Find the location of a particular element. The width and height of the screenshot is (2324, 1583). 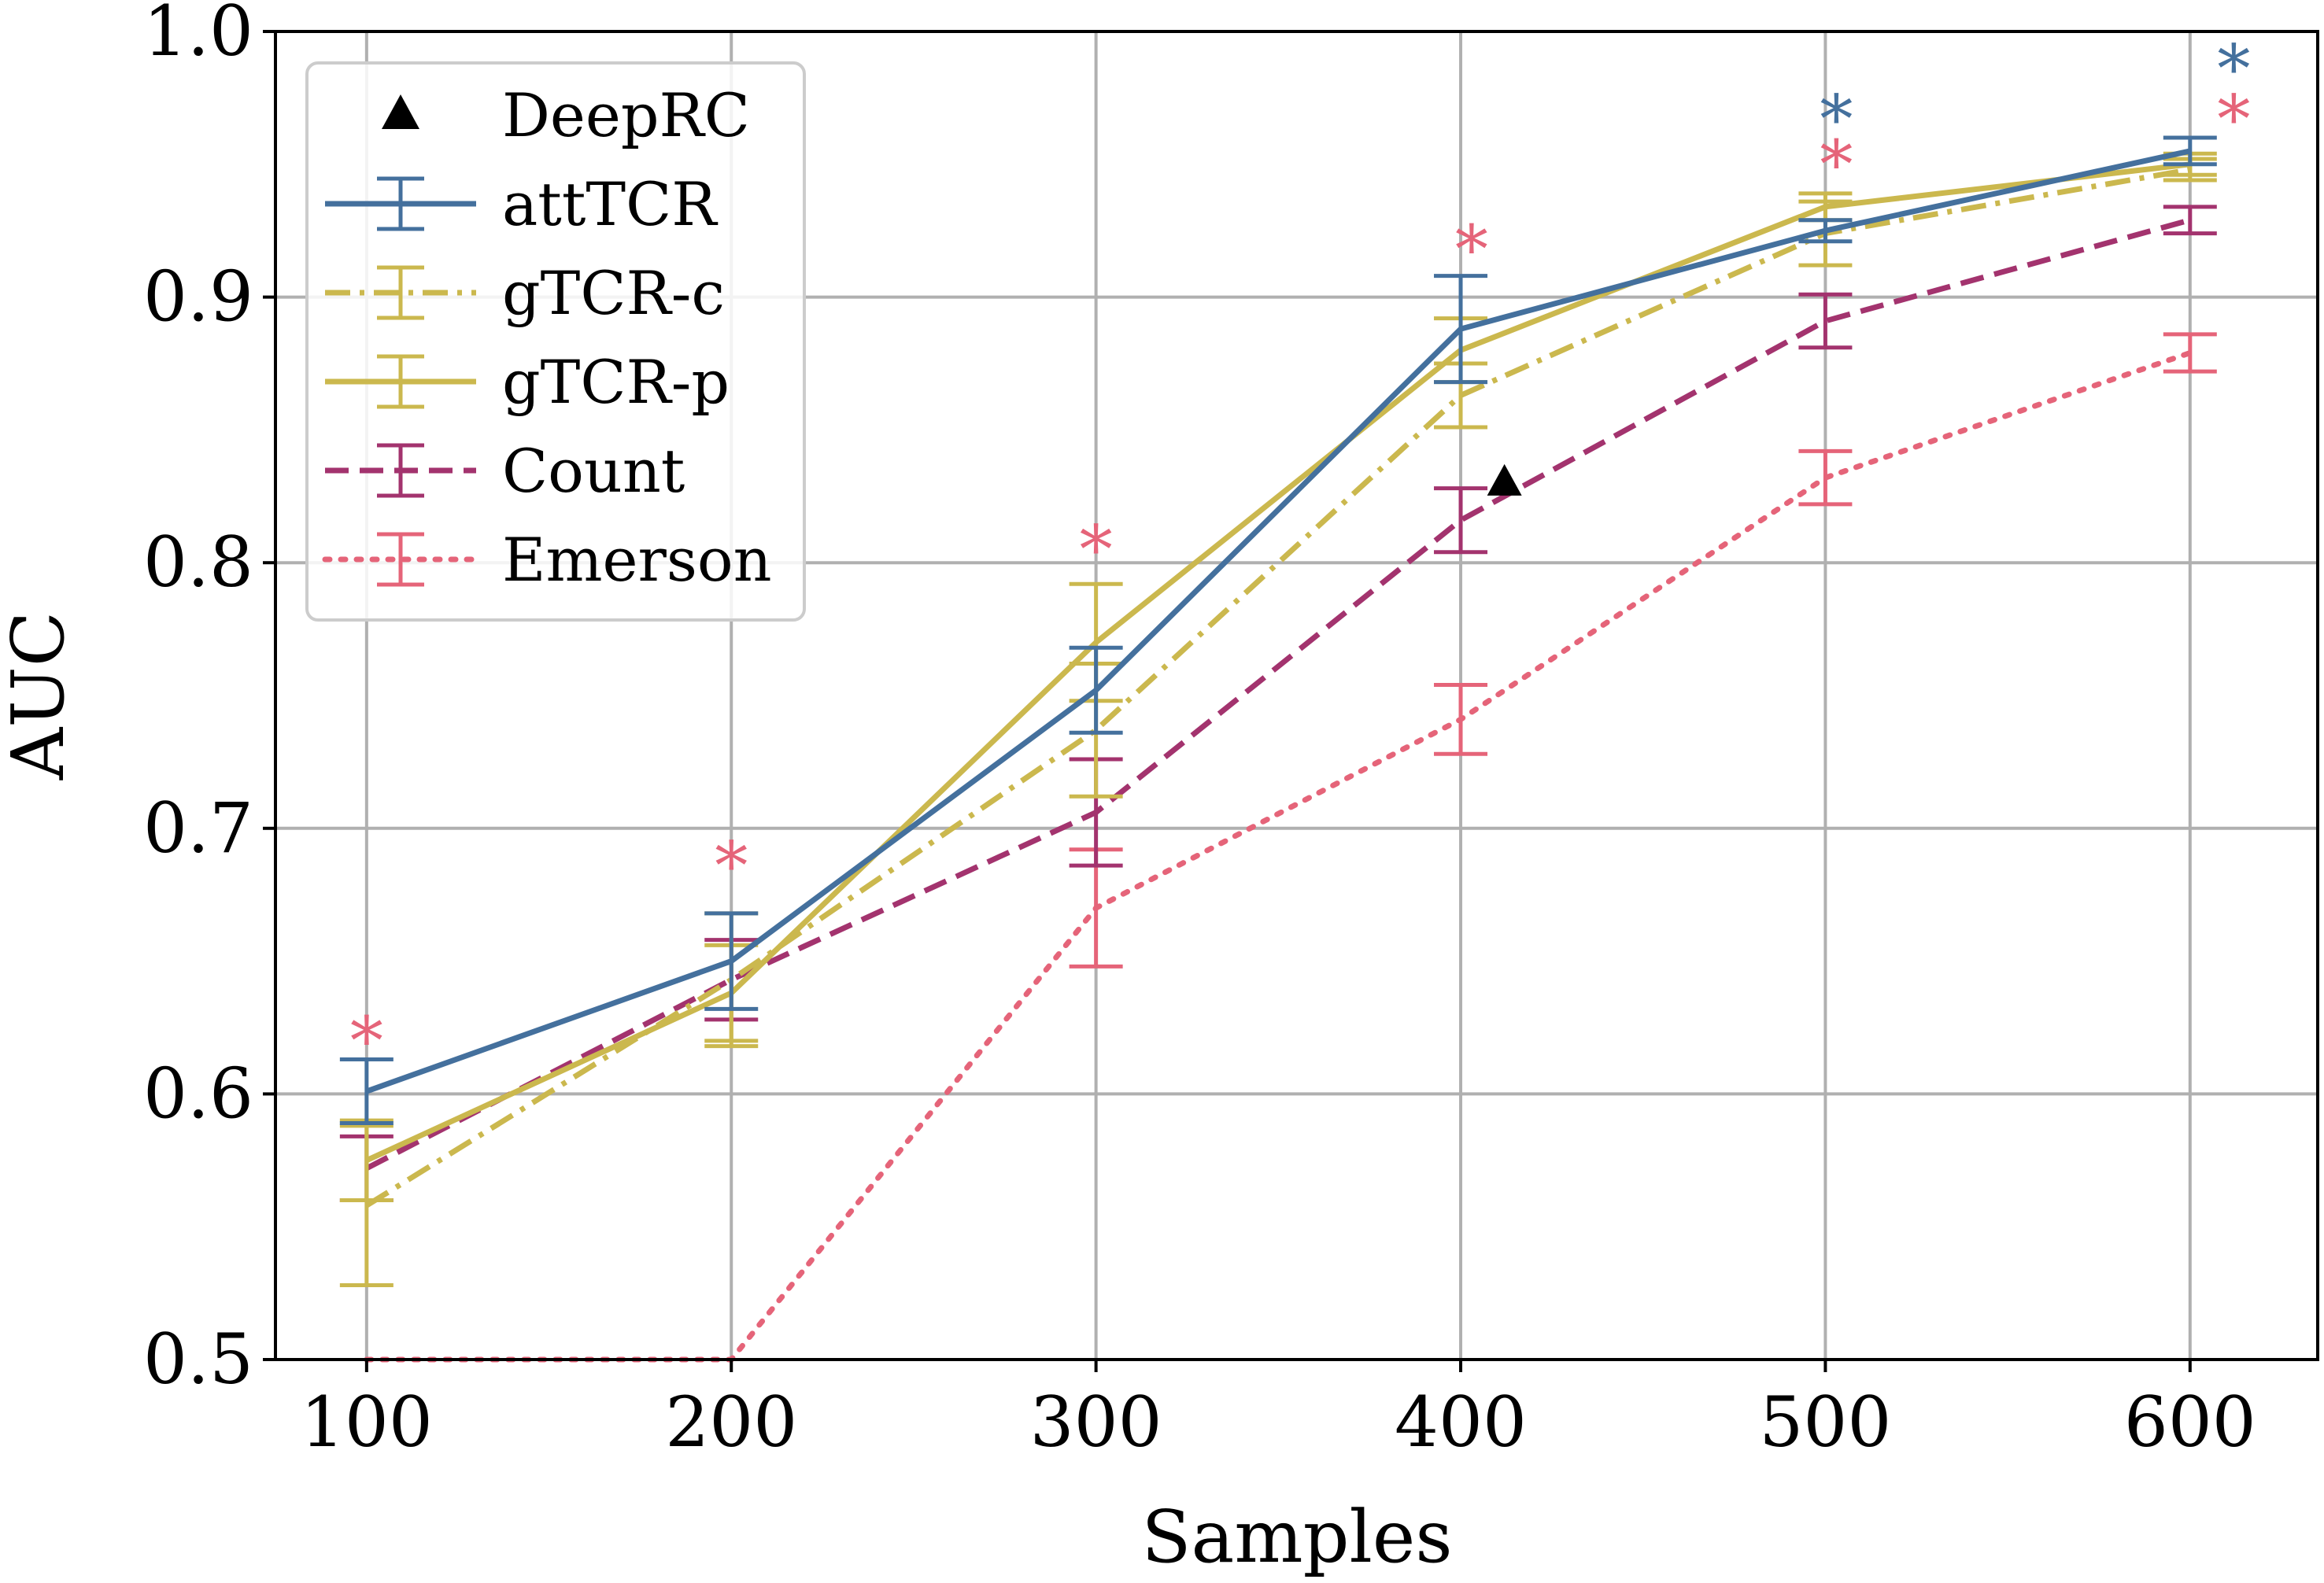

x-tick-label: 600 is located at coordinates (2190, 1422).